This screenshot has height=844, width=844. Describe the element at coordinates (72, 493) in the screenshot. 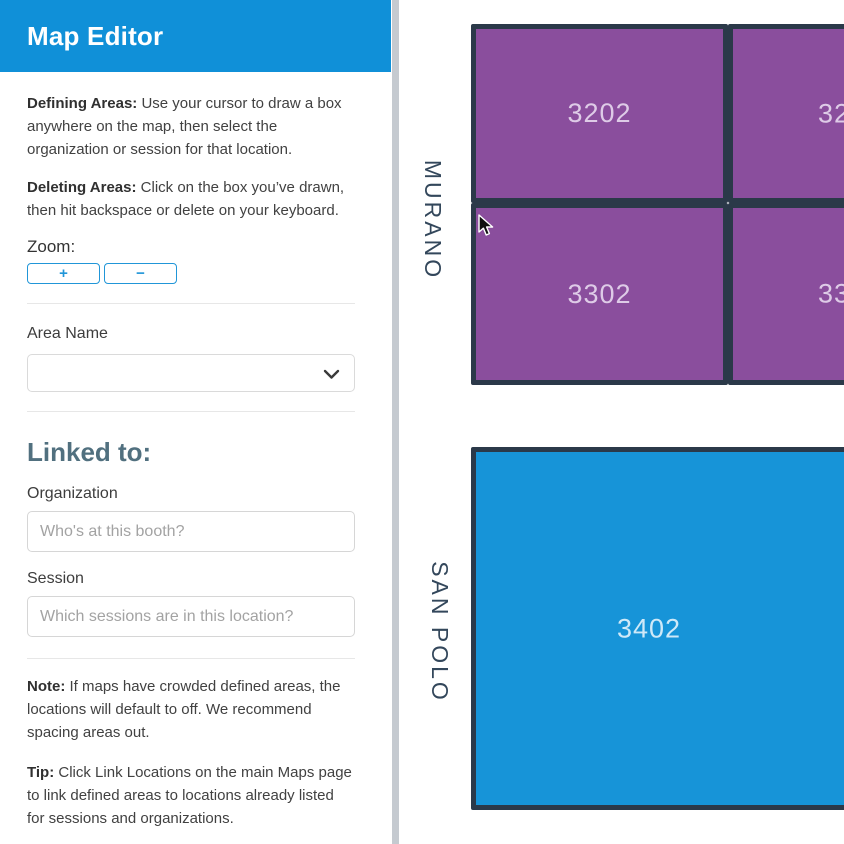

I see `organization-label: Organization` at that location.